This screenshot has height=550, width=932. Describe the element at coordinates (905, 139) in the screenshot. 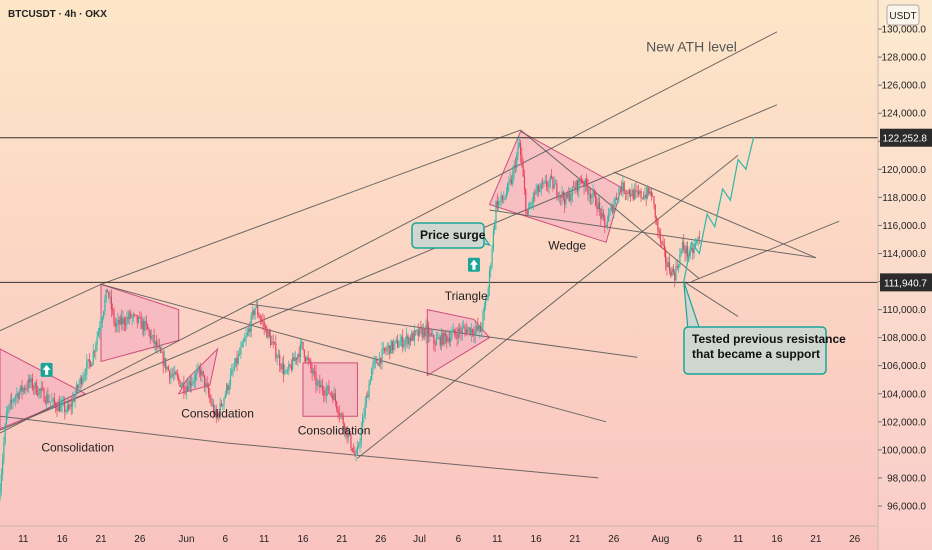

I see `price-level-label: 122,252.8` at that location.